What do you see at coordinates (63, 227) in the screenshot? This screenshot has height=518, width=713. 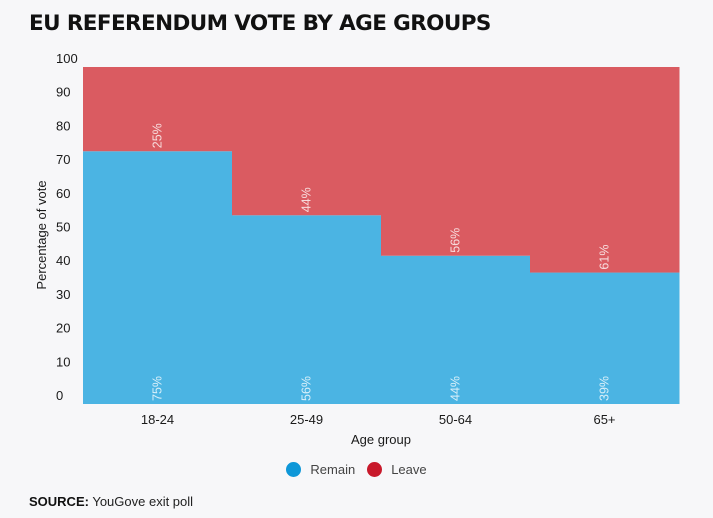 I see `y-tick-label: 50` at bounding box center [63, 227].